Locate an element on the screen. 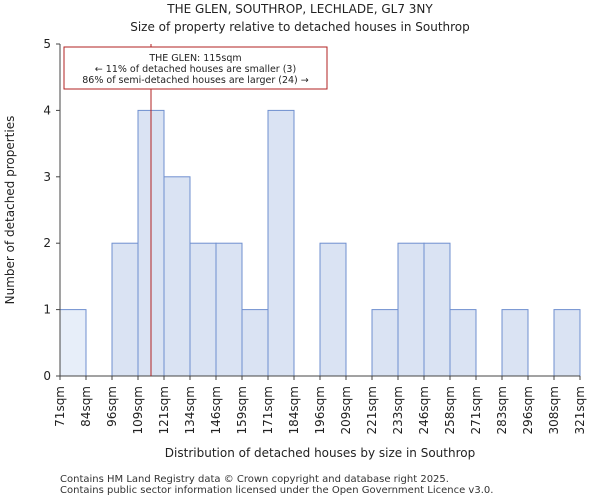 This screenshot has height=500, width=600. bar-159sqm is located at coordinates (255, 343).